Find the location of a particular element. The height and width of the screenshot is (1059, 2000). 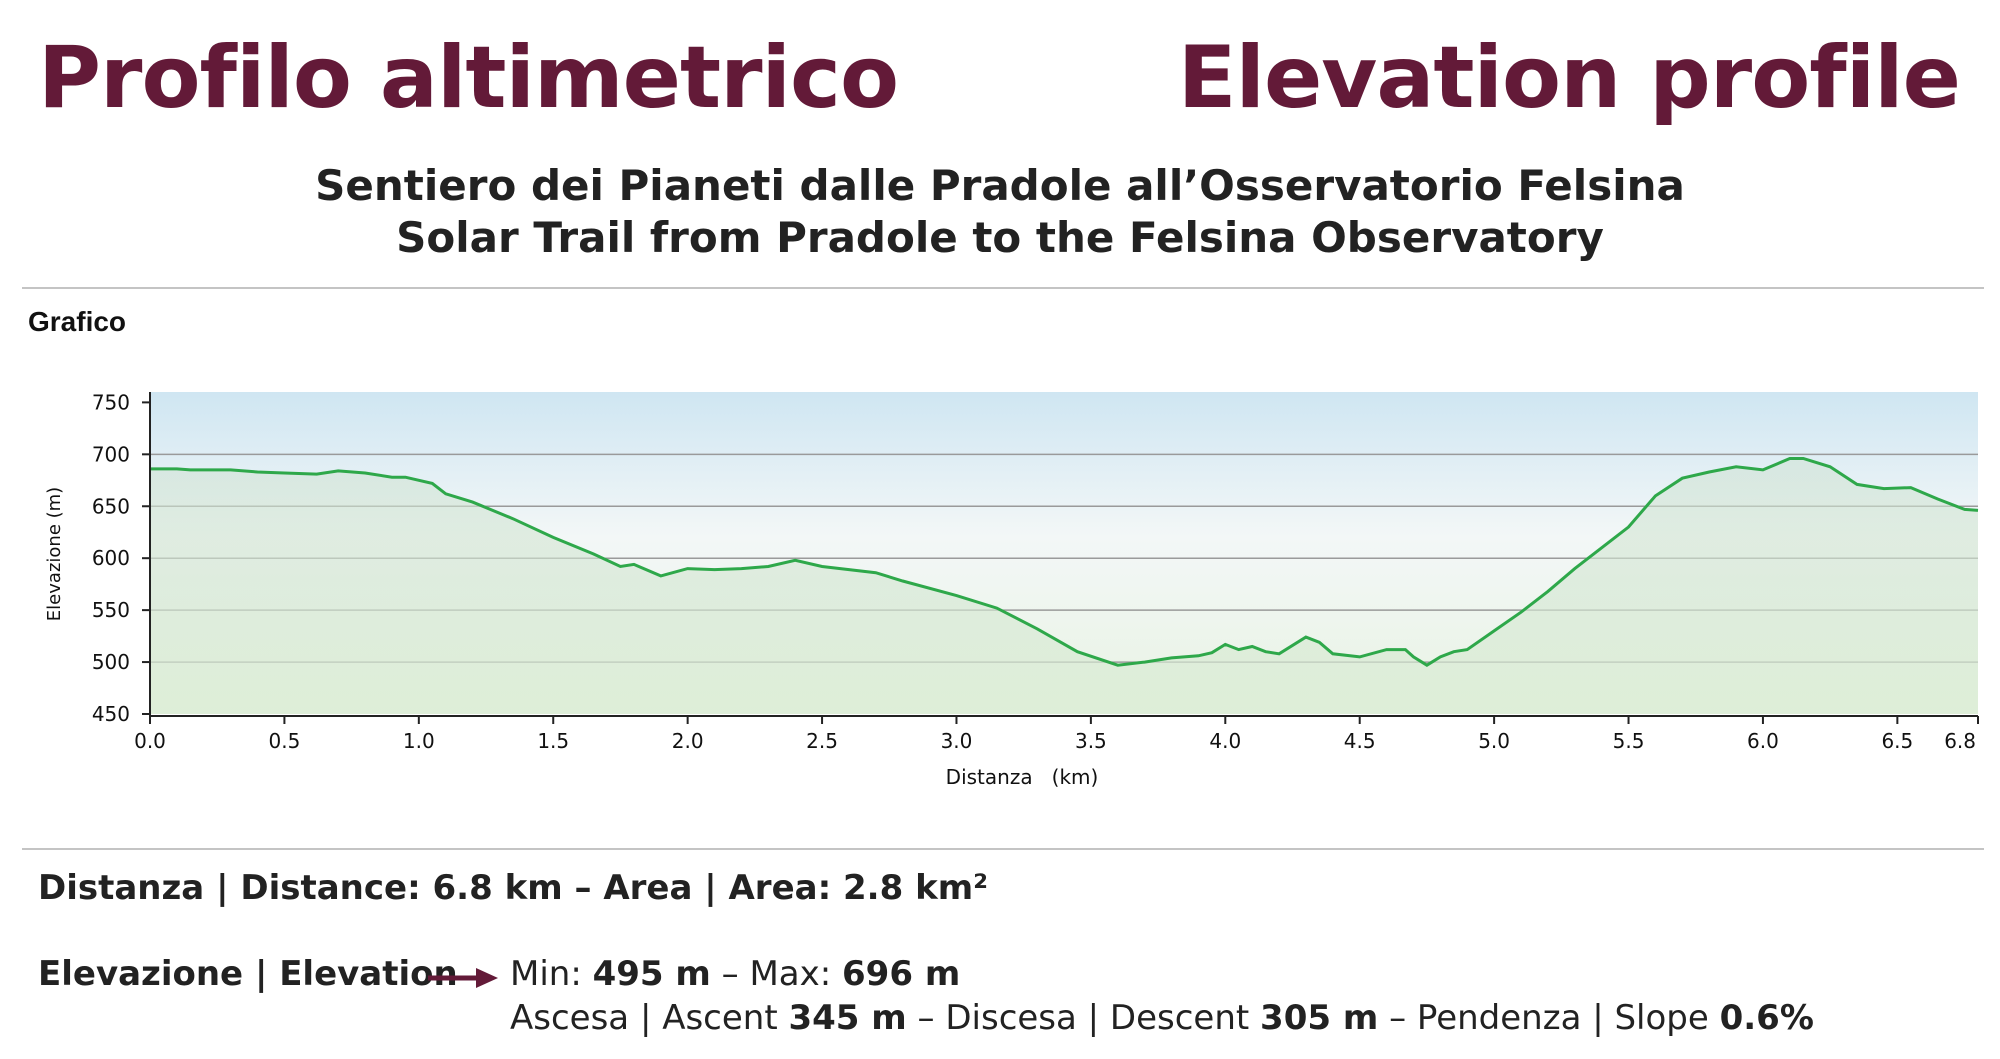

section-label-grafico: Grafico is located at coordinates (77, 321).